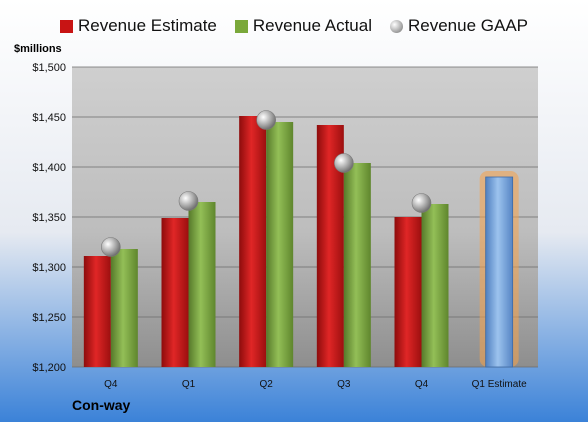  Describe the element at coordinates (49, 368) in the screenshot. I see `y-tick-label: $1,200` at that location.